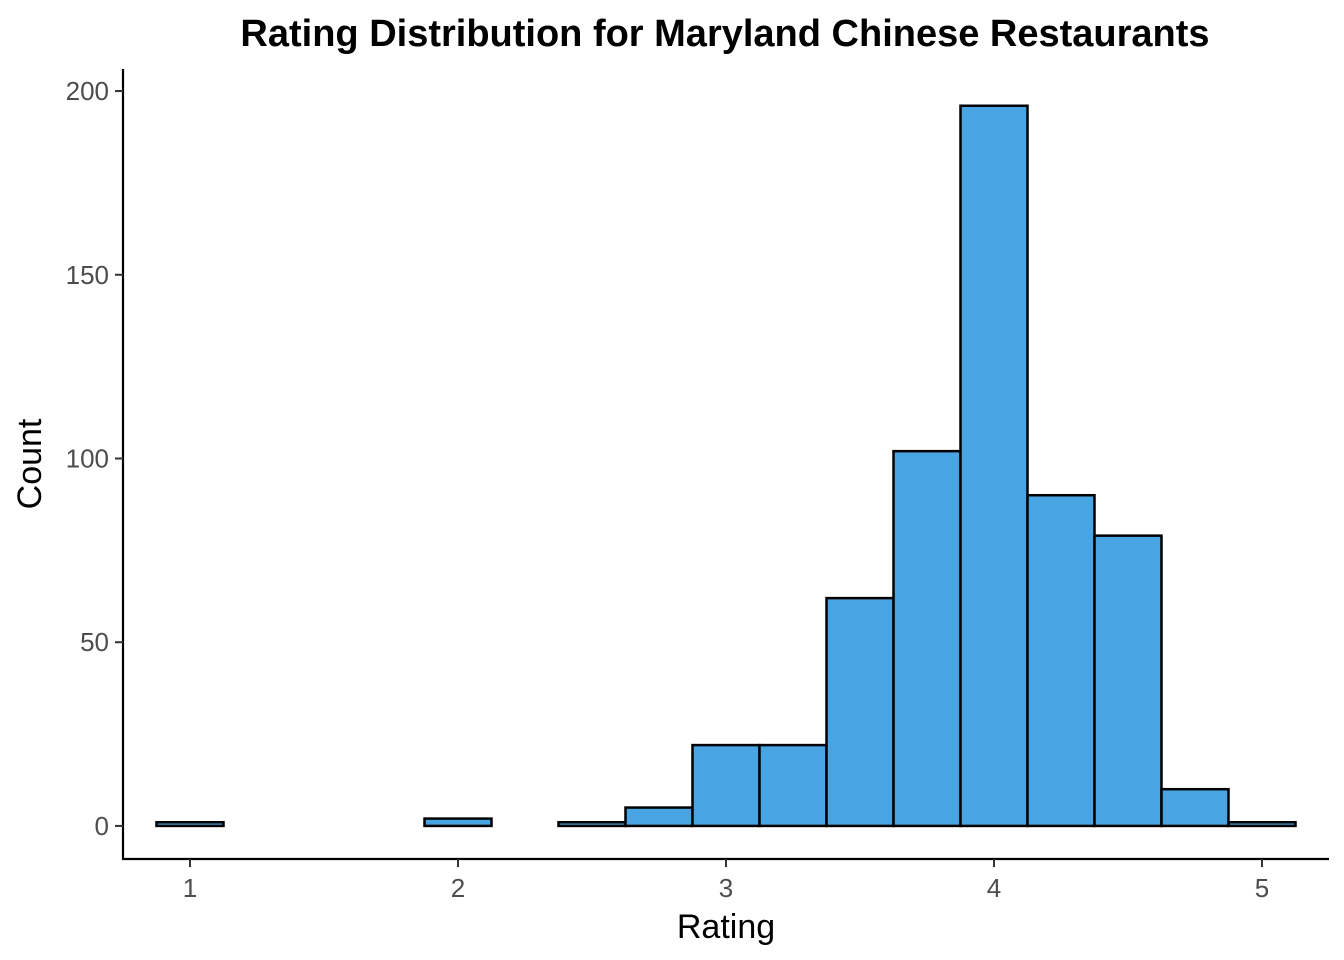 Image resolution: width=1344 pixels, height=960 pixels. Describe the element at coordinates (102, 826) in the screenshot. I see `y-tick-label: 0` at that location.